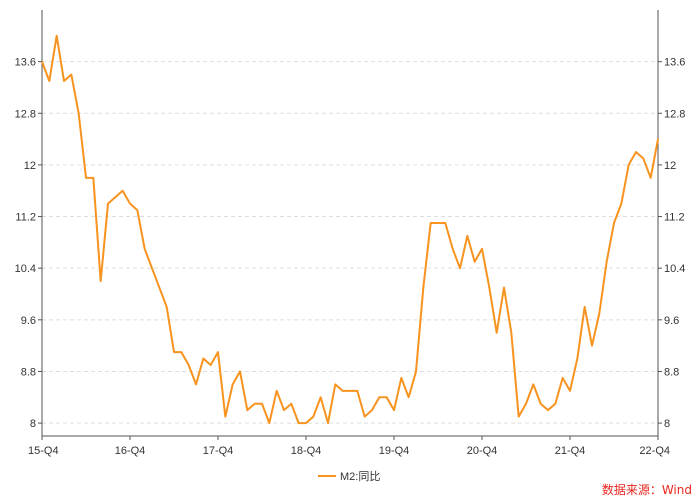 This screenshot has height=502, width=700. What do you see at coordinates (25, 114) in the screenshot?
I see `y-tick-label-left: 12.8` at bounding box center [25, 114].